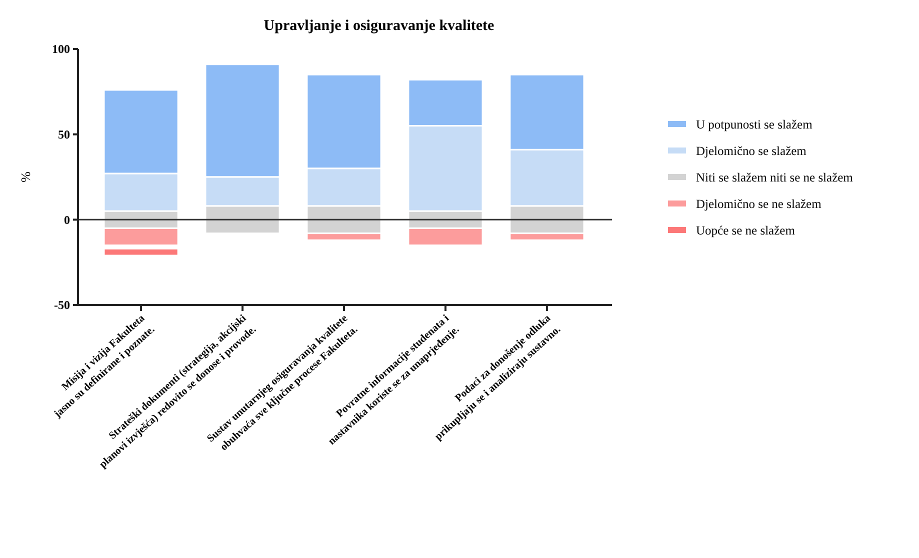  Describe the element at coordinates (61, 49) in the screenshot. I see `y-tick-label: 100` at that location.